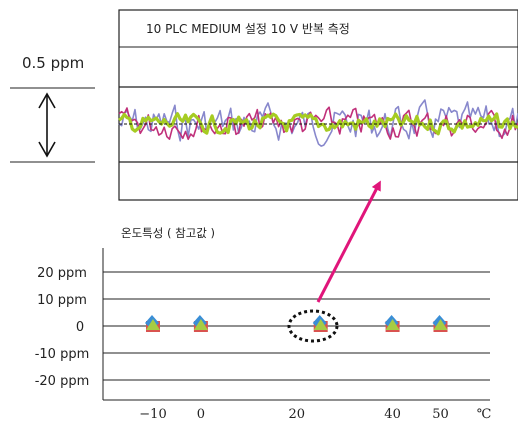  Describe the element at coordinates (201, 414) in the screenshot. I see `x-tick-label: 0` at that location.